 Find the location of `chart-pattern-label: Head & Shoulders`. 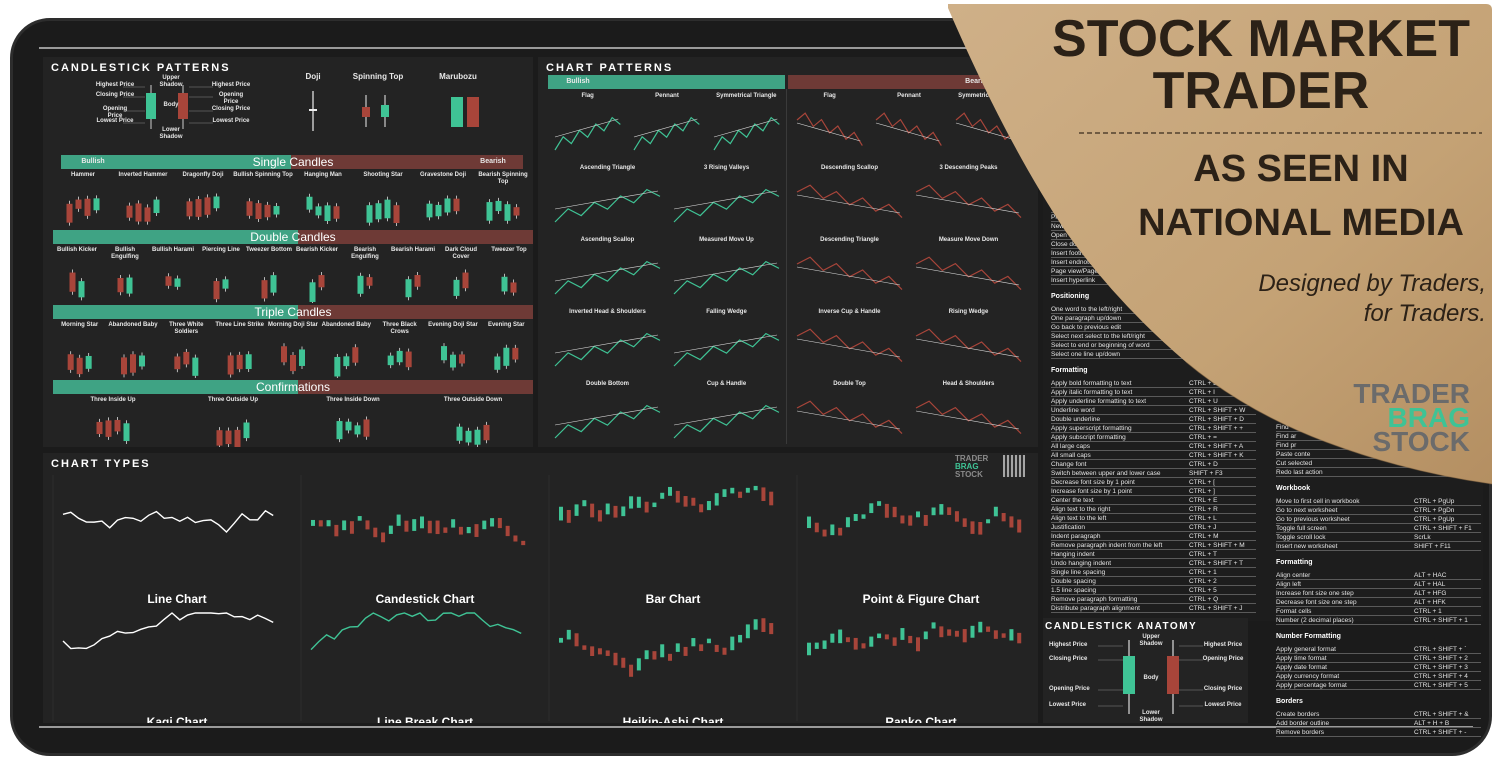

chart-pattern-label: Head & Shoulders is located at coordinates (968, 384).